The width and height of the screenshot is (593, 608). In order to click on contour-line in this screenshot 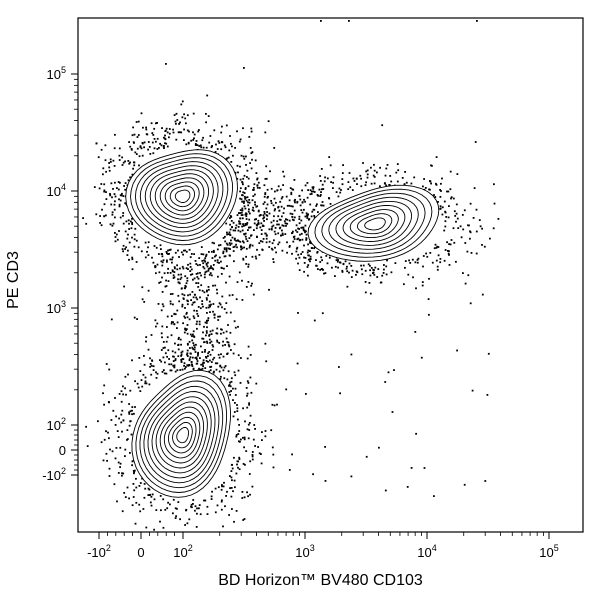, I will do `click(373, 223)`.